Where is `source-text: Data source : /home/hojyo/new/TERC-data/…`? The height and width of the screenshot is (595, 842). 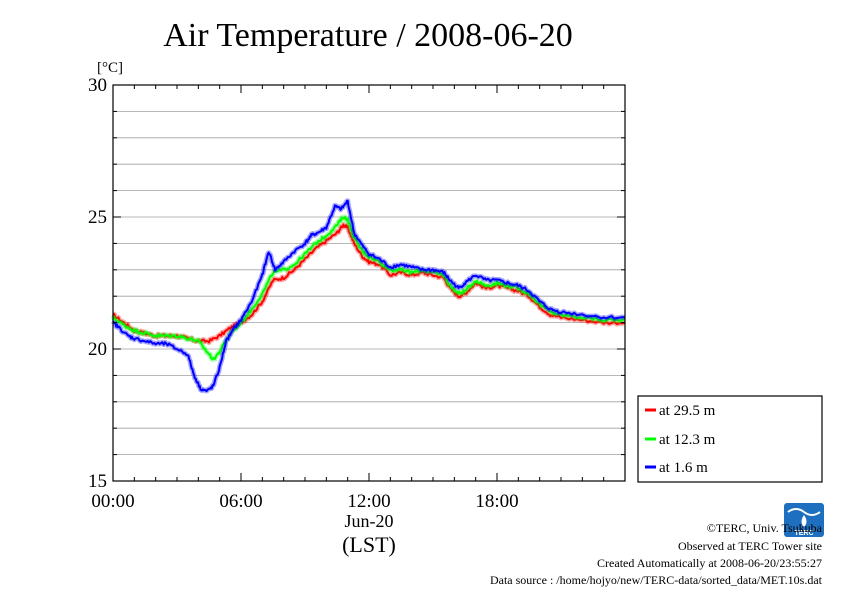
source-text: Data source : /home/hojyo/new/TERC-data/… is located at coordinates (656, 580).